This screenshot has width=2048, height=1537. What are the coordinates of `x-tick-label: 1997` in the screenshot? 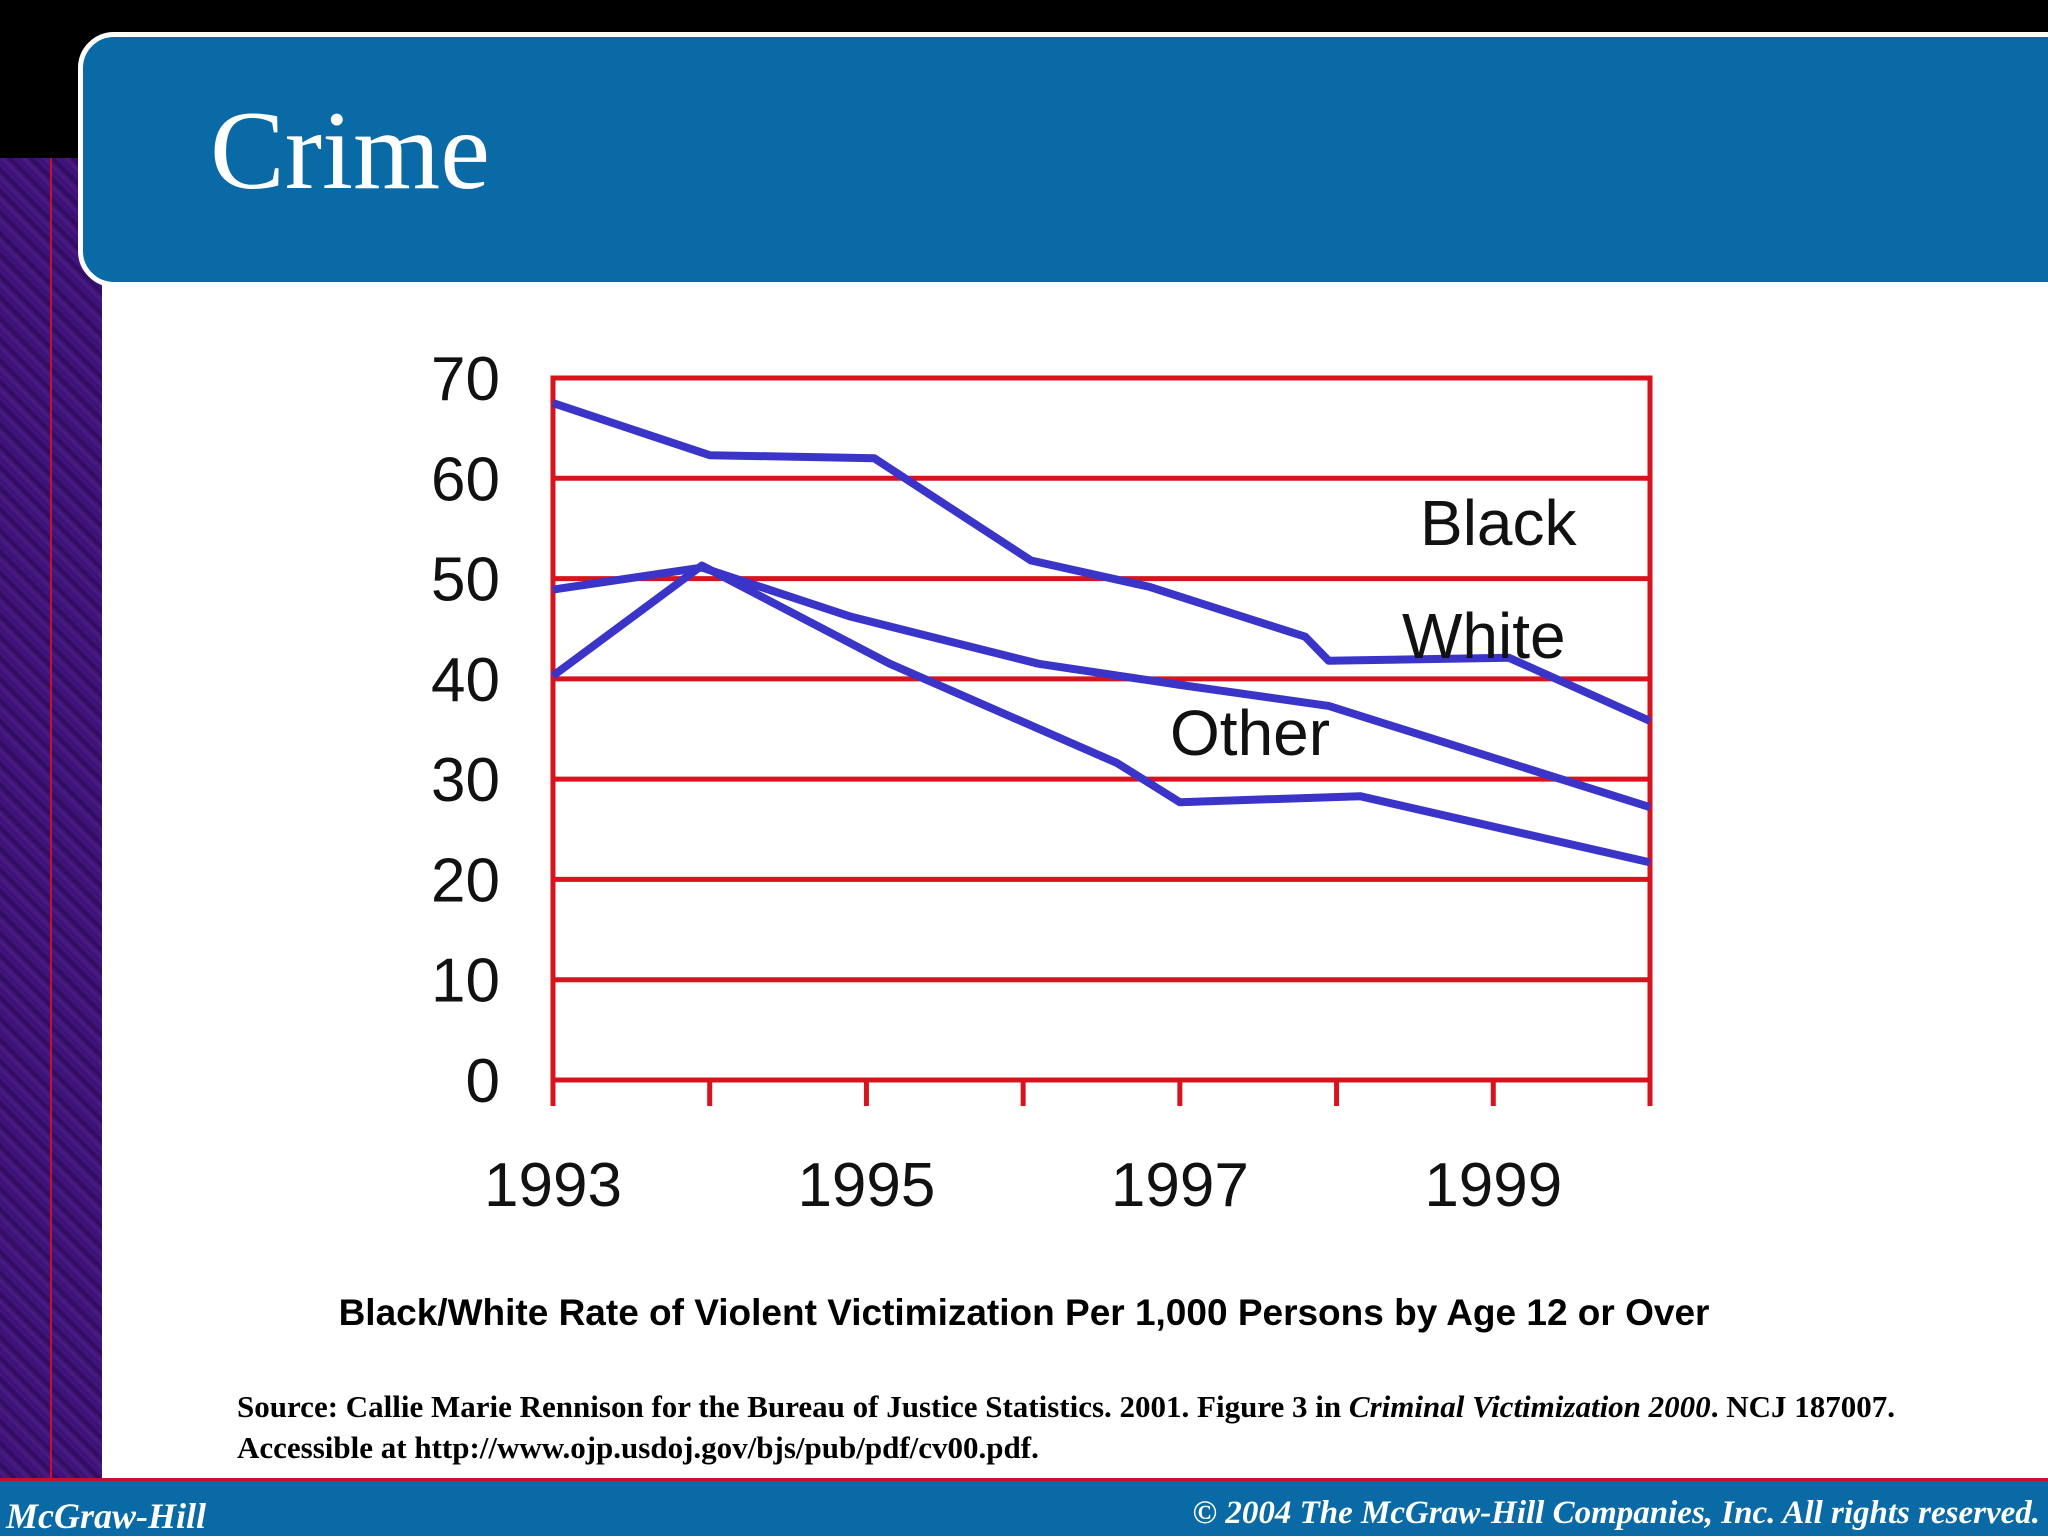 It's located at (1180, 1185).